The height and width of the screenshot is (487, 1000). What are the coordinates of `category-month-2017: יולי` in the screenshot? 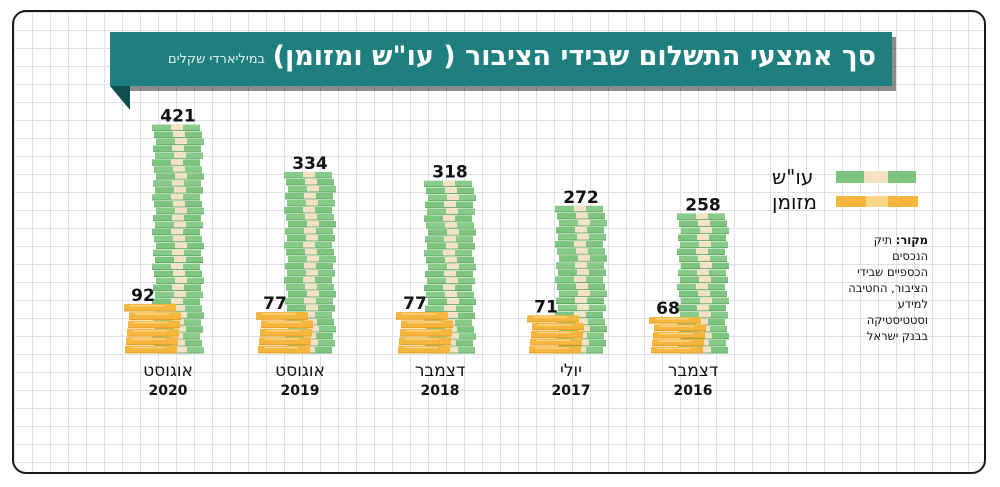 It's located at (571, 371).